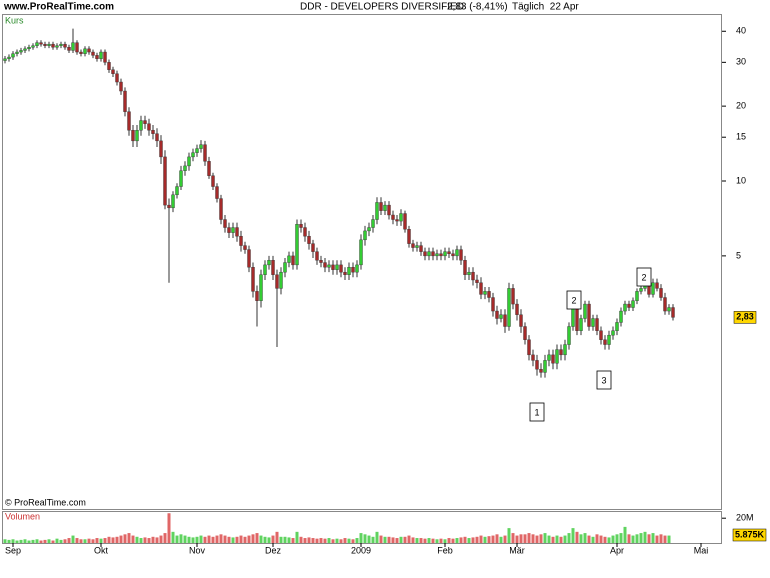 This screenshot has height=578, width=770. I want to click on annotation: 2, so click(573, 300).